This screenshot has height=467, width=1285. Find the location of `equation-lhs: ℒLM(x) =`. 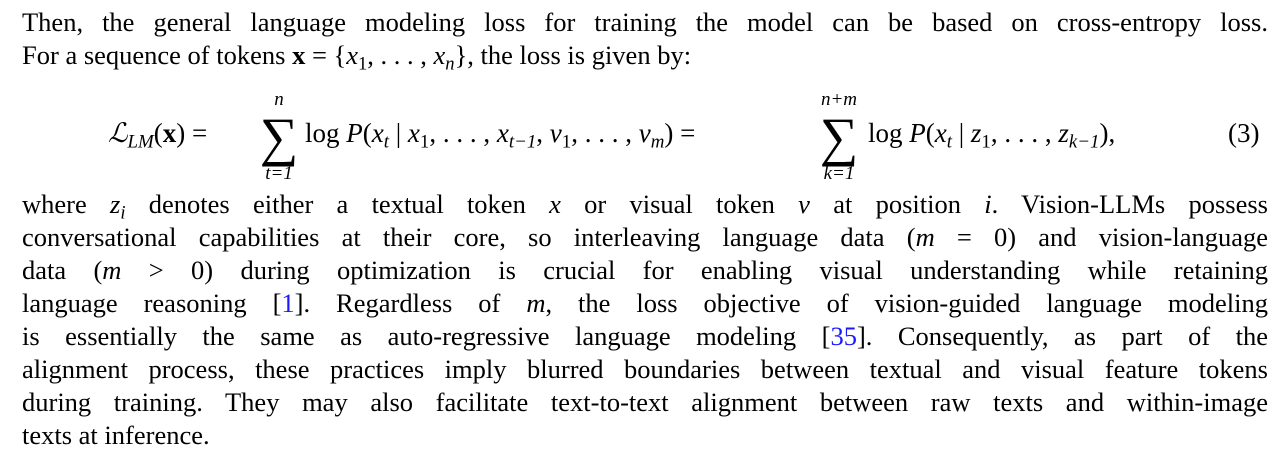

equation-lhs: ℒLM(x) = is located at coordinates (158, 135).